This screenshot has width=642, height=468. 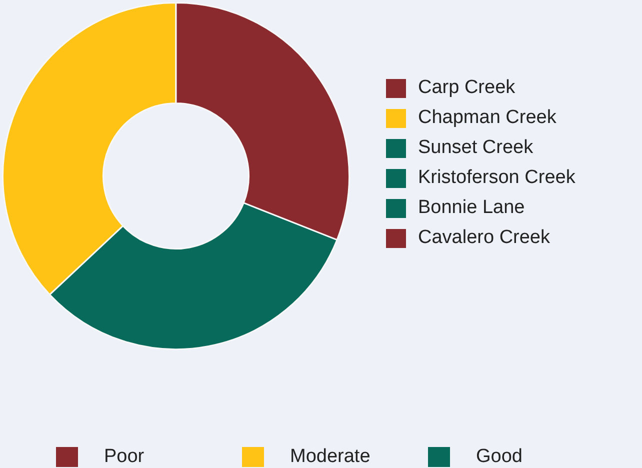 I want to click on category-label: Carp Creek, so click(x=467, y=88).